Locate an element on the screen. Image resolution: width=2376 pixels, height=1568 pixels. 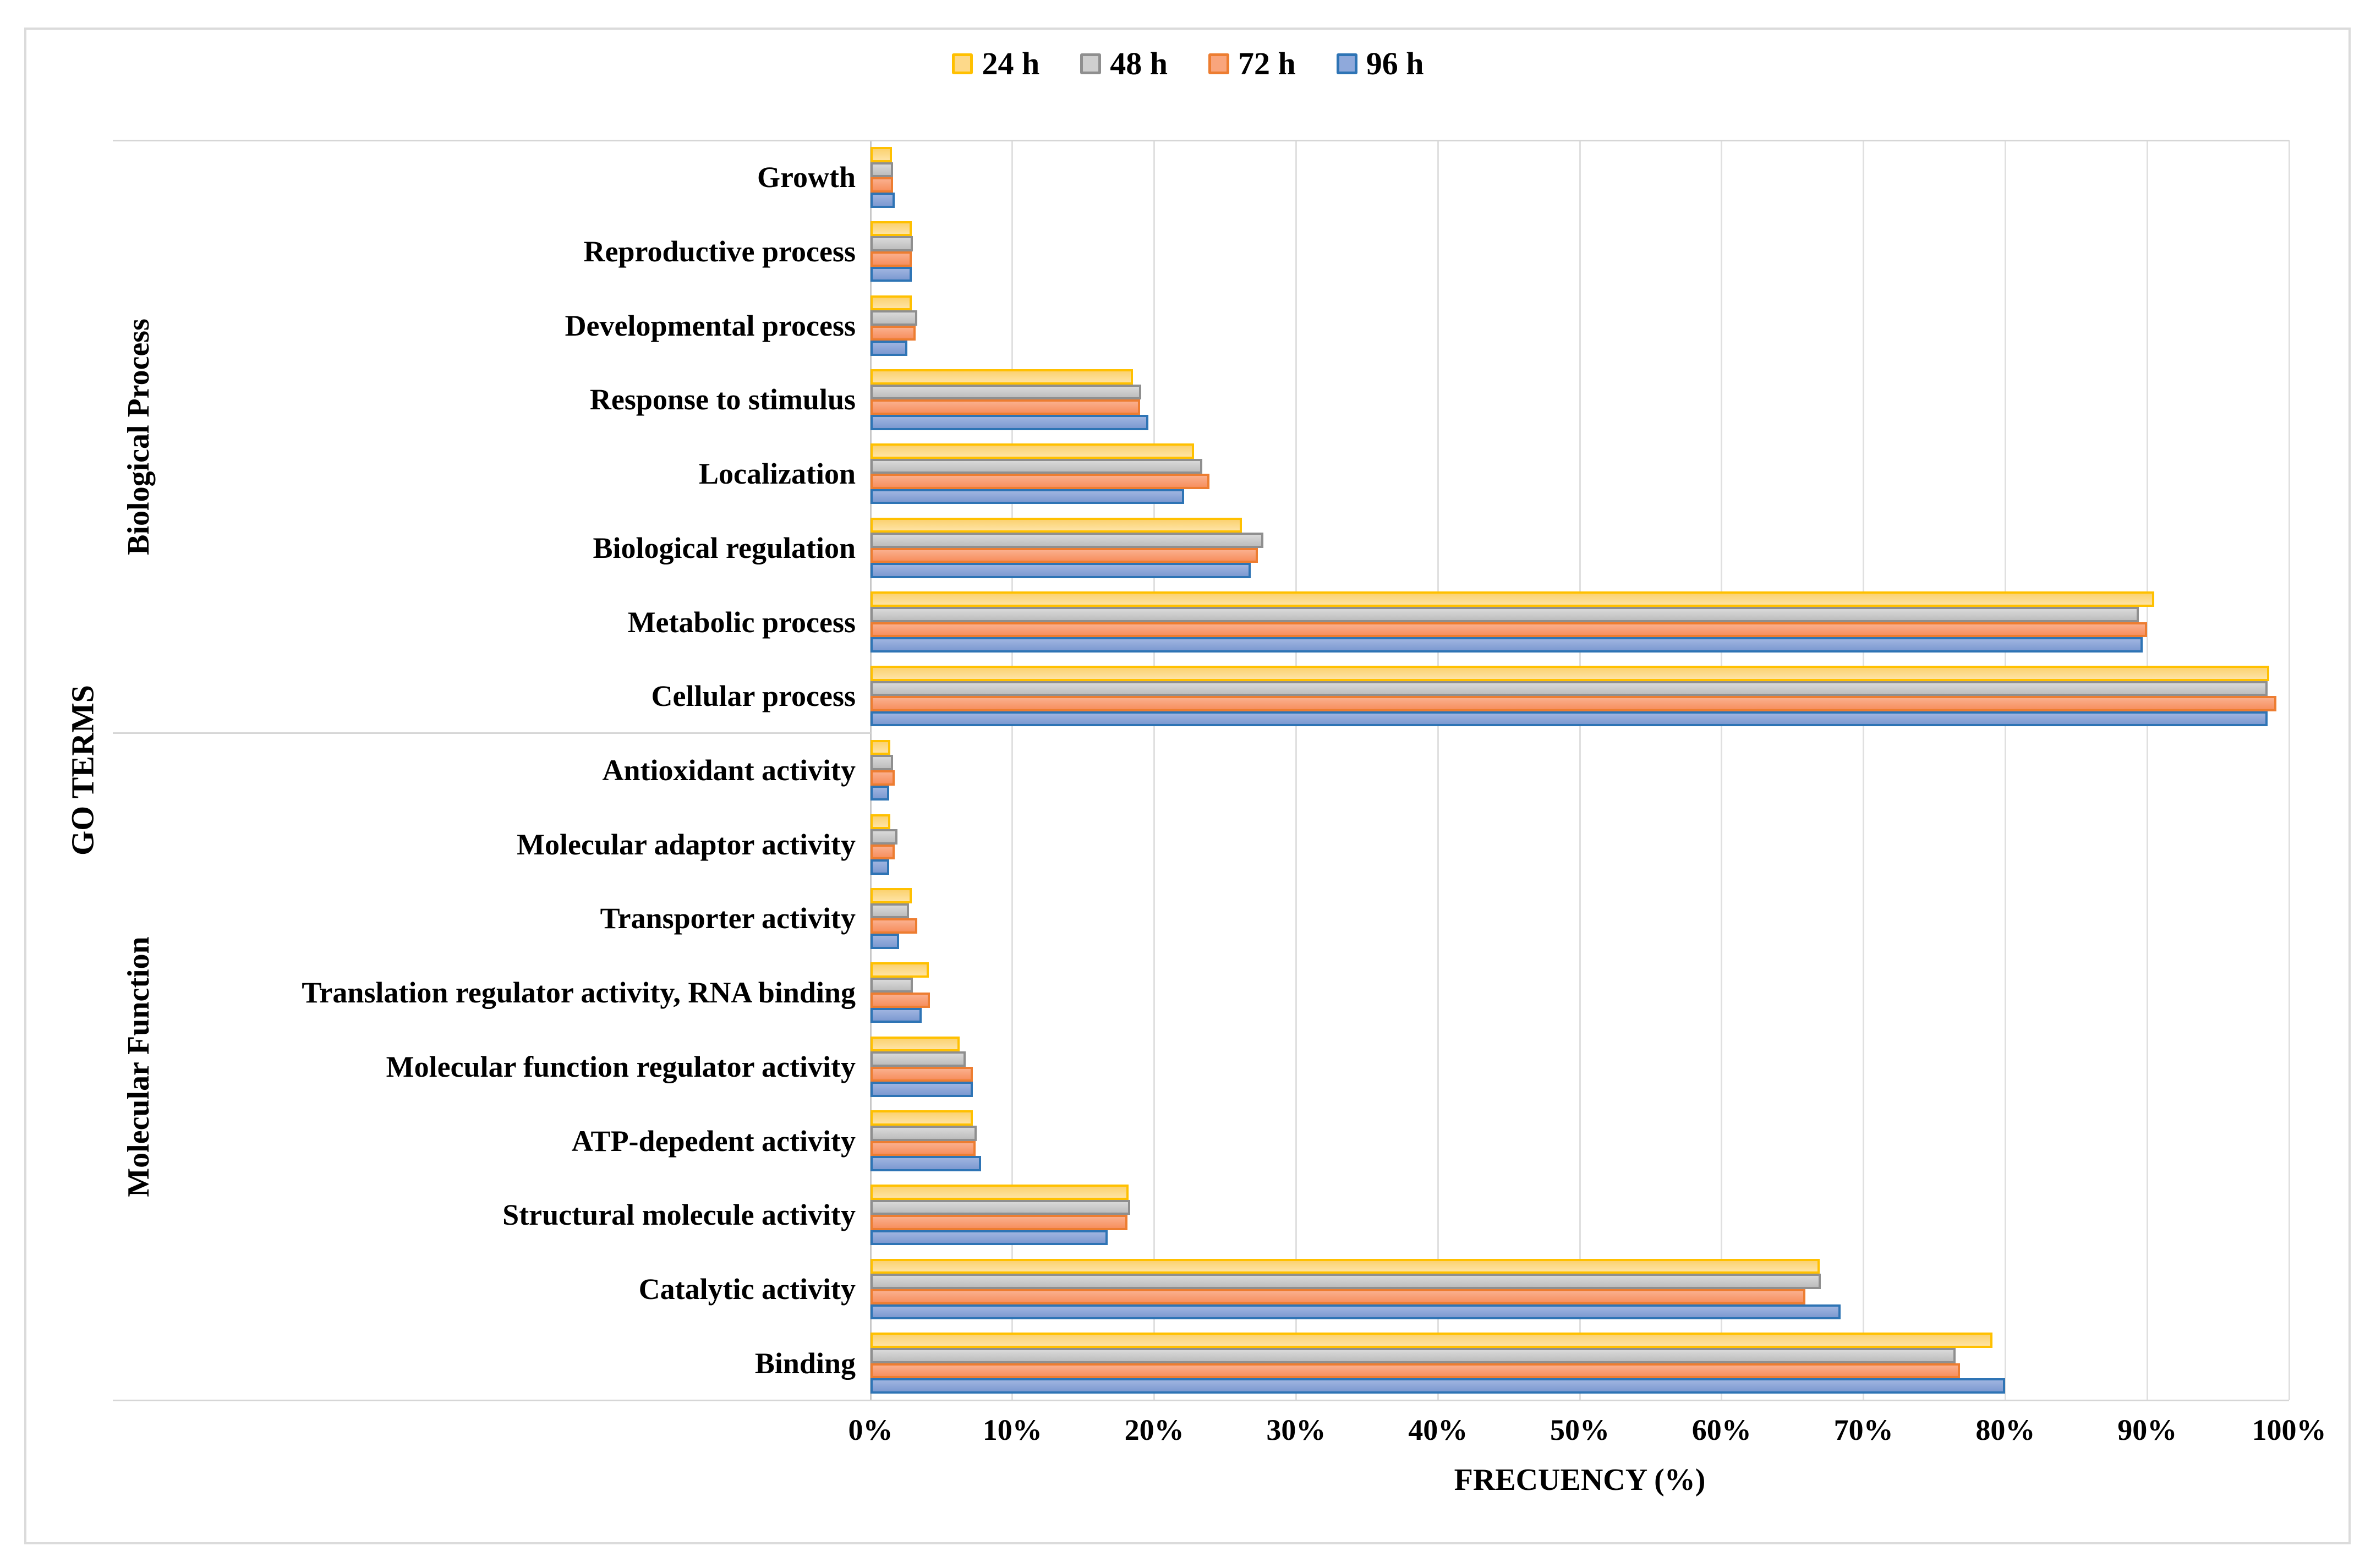
x-tick-label: 30% is located at coordinates (1296, 1429).